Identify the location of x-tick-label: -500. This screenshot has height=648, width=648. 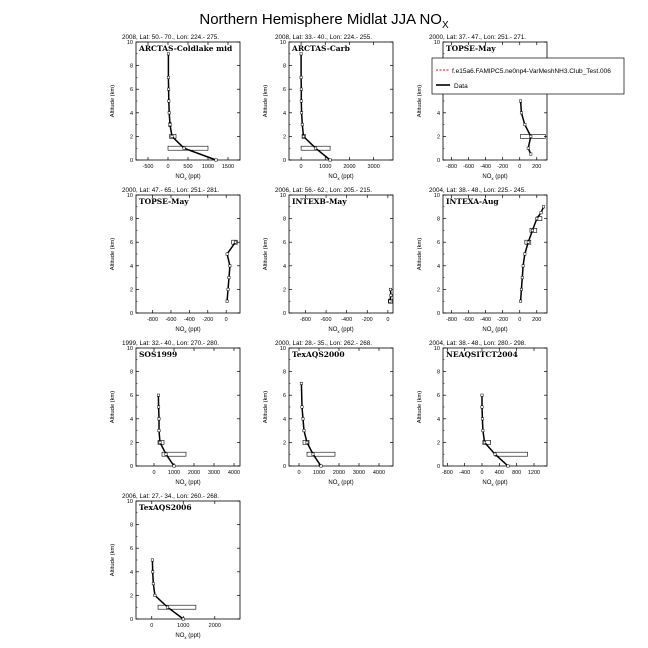
(147, 167).